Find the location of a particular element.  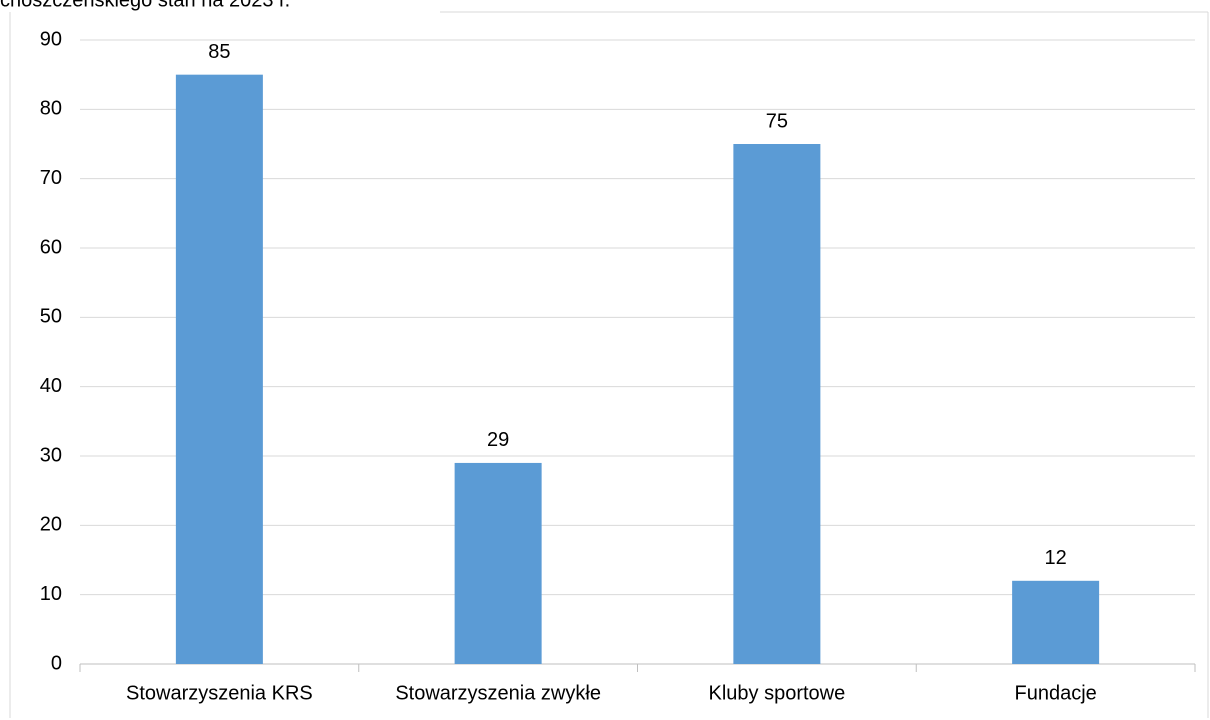

y-tick-label: 0 is located at coordinates (56, 663).